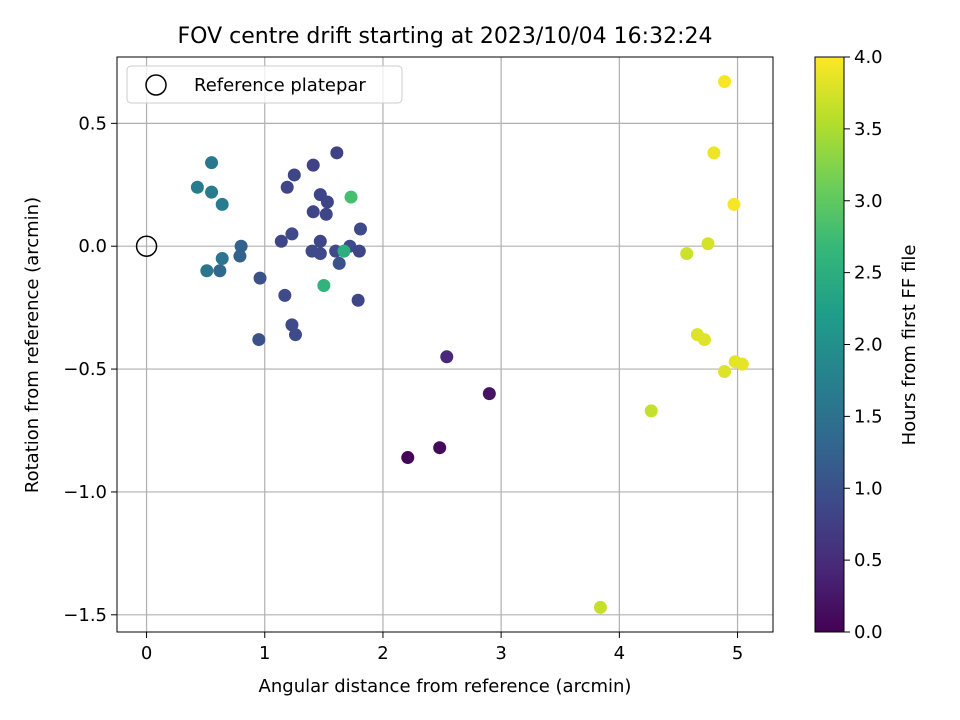  Describe the element at coordinates (32, 345) in the screenshot. I see `y-axis-label: Rotation from reference (arcmin)` at that location.